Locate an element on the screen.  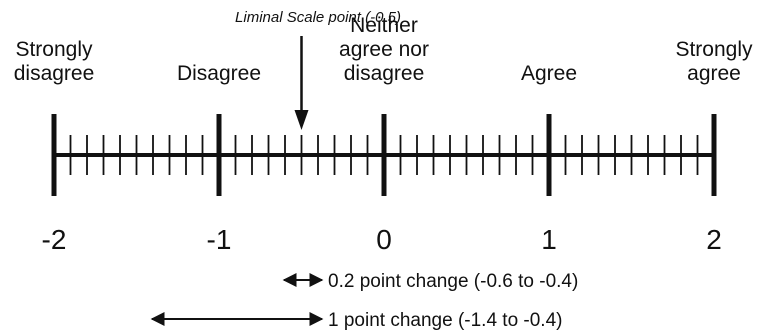
anchor-label-line: agree nor is located at coordinates (384, 49).